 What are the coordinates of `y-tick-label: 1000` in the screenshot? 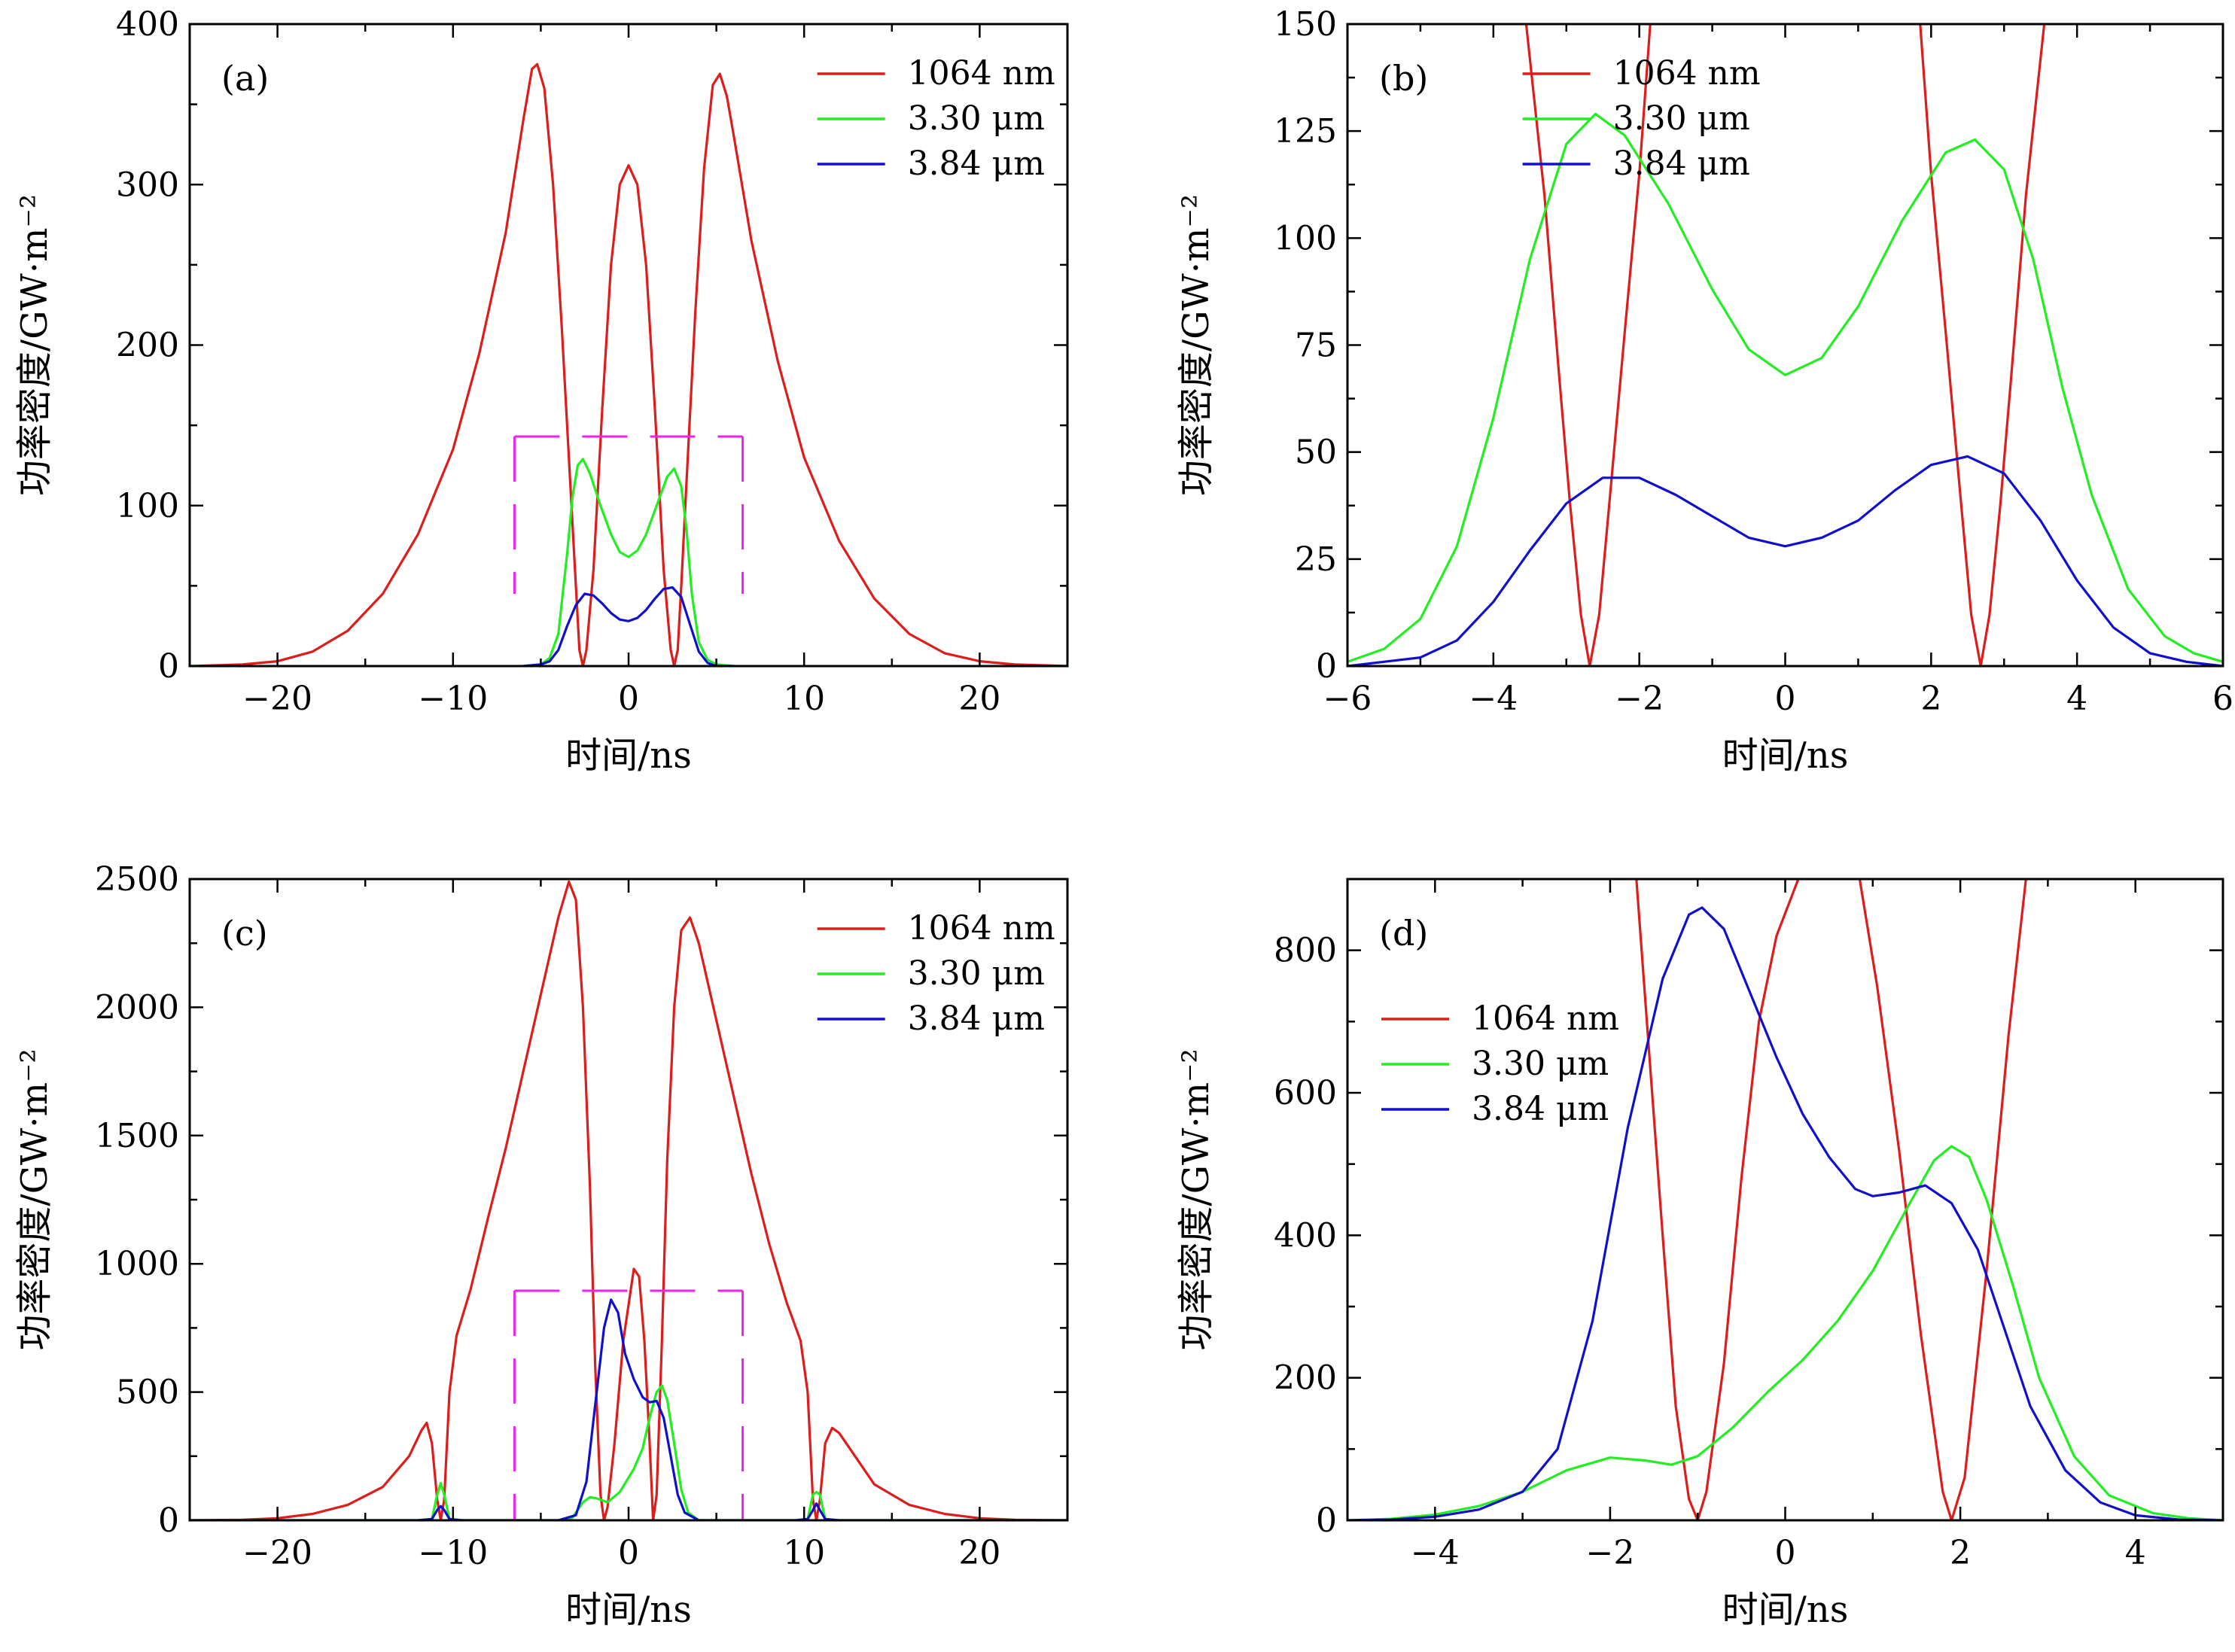 It's located at (137, 1264).